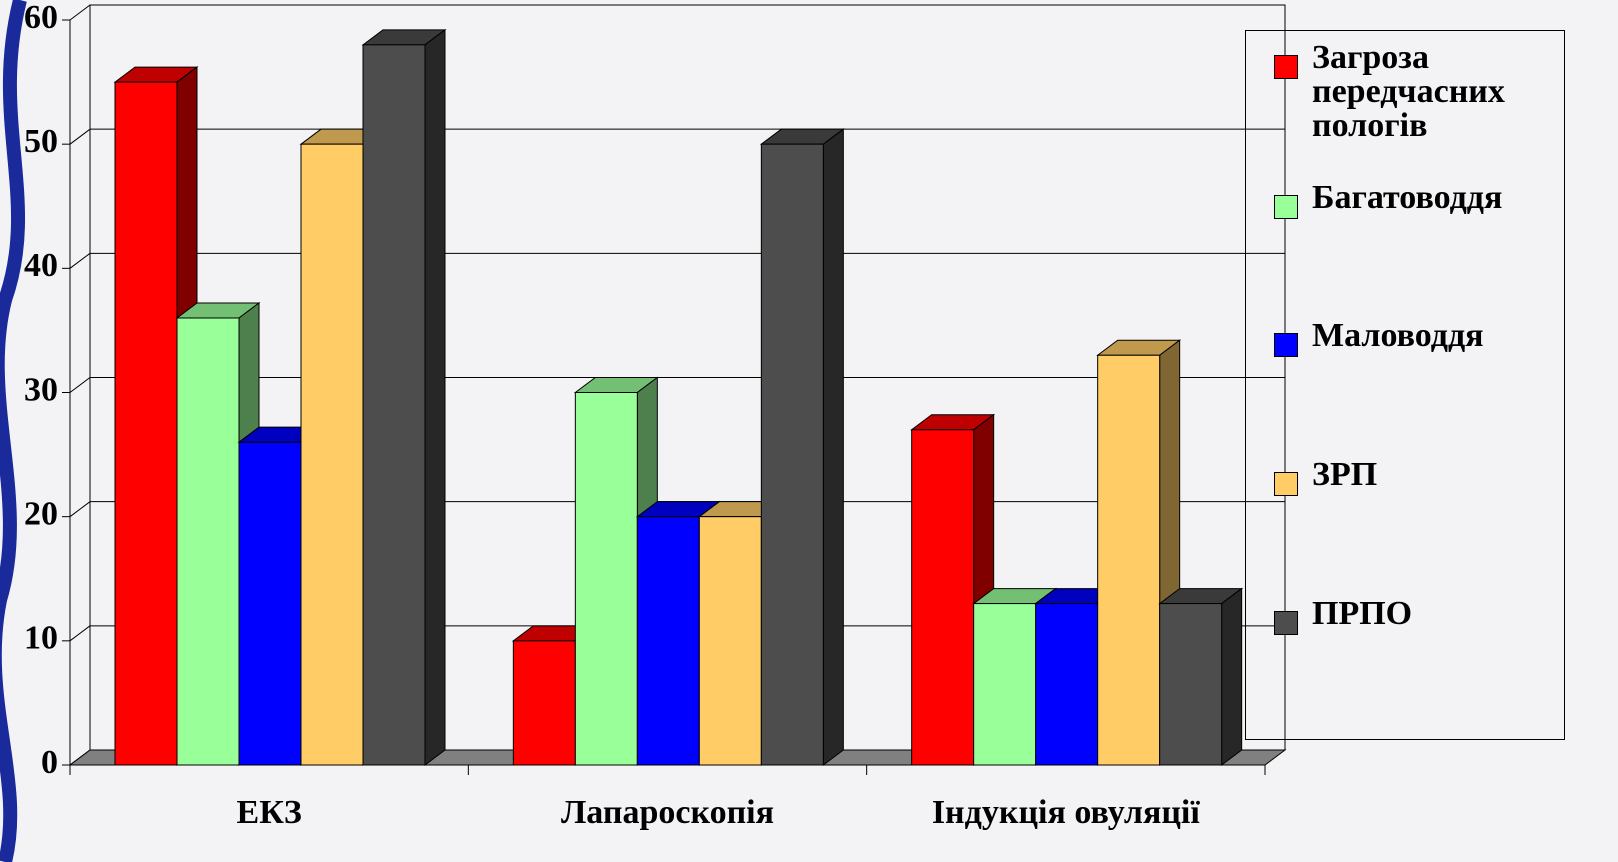  I want to click on legend-label: Багатоводдя, so click(1407, 197).